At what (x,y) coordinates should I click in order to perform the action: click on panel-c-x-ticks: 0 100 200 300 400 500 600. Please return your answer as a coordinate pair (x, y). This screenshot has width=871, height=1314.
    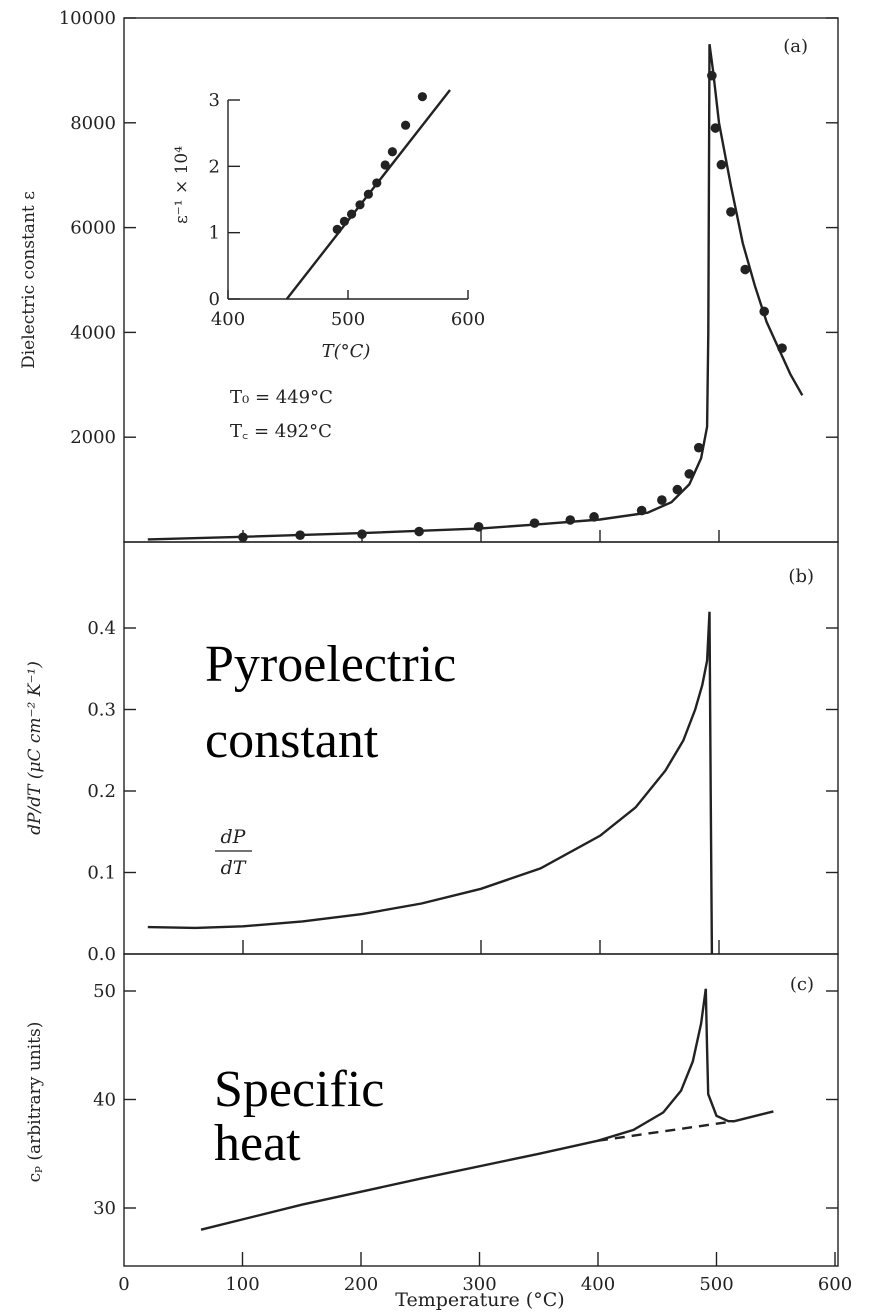
    Looking at the image, I should click on (485, 1273).